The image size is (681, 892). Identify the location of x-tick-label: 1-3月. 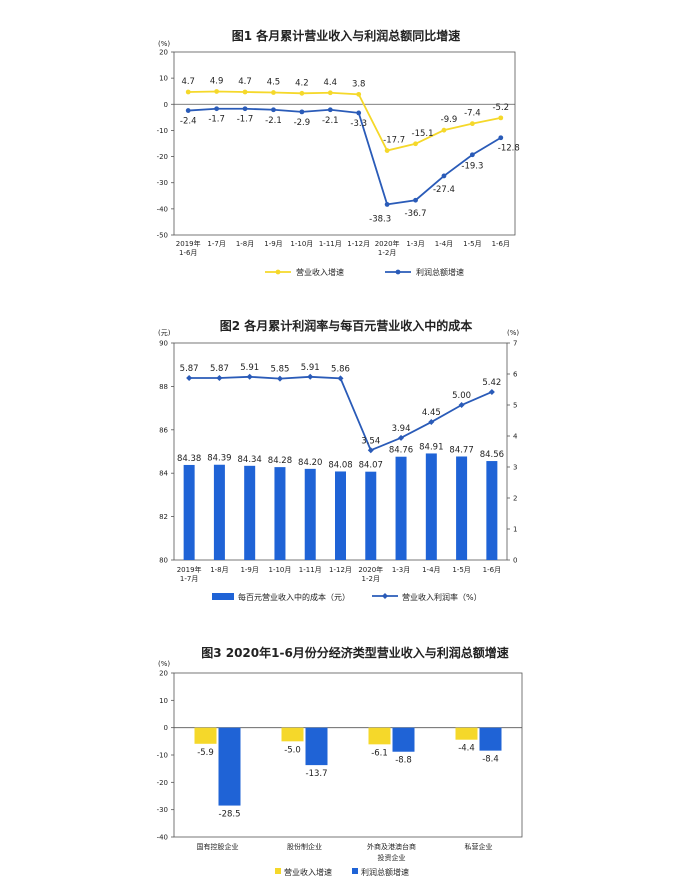
(415, 244).